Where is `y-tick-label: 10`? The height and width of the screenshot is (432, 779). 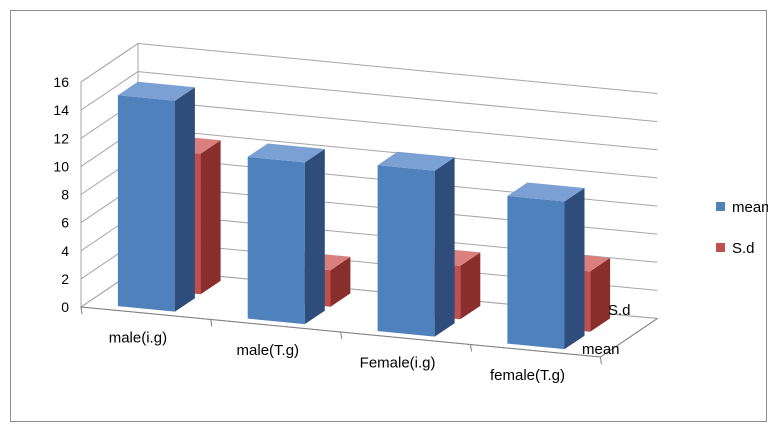
y-tick-label: 10 is located at coordinates (61, 166).